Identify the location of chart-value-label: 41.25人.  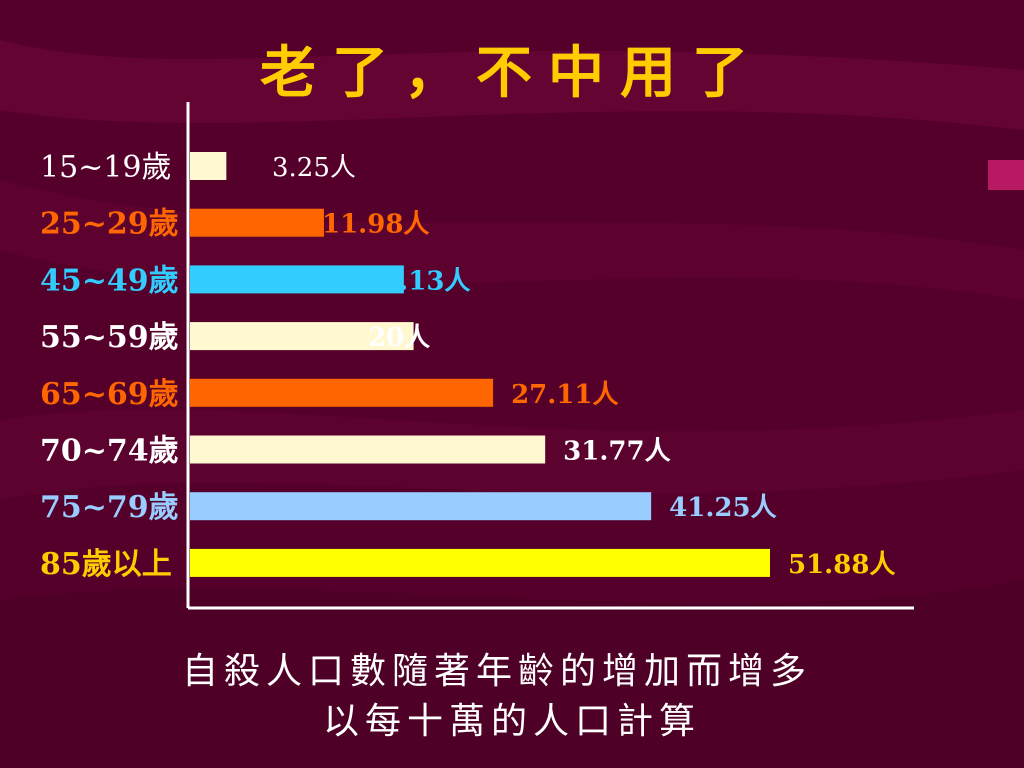
(722, 508).